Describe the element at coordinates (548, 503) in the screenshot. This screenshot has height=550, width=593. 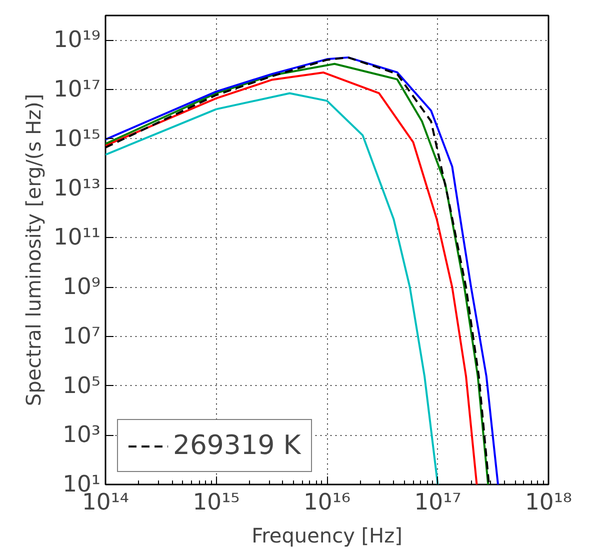
I see `x-tick-label: 10¹⁸` at that location.